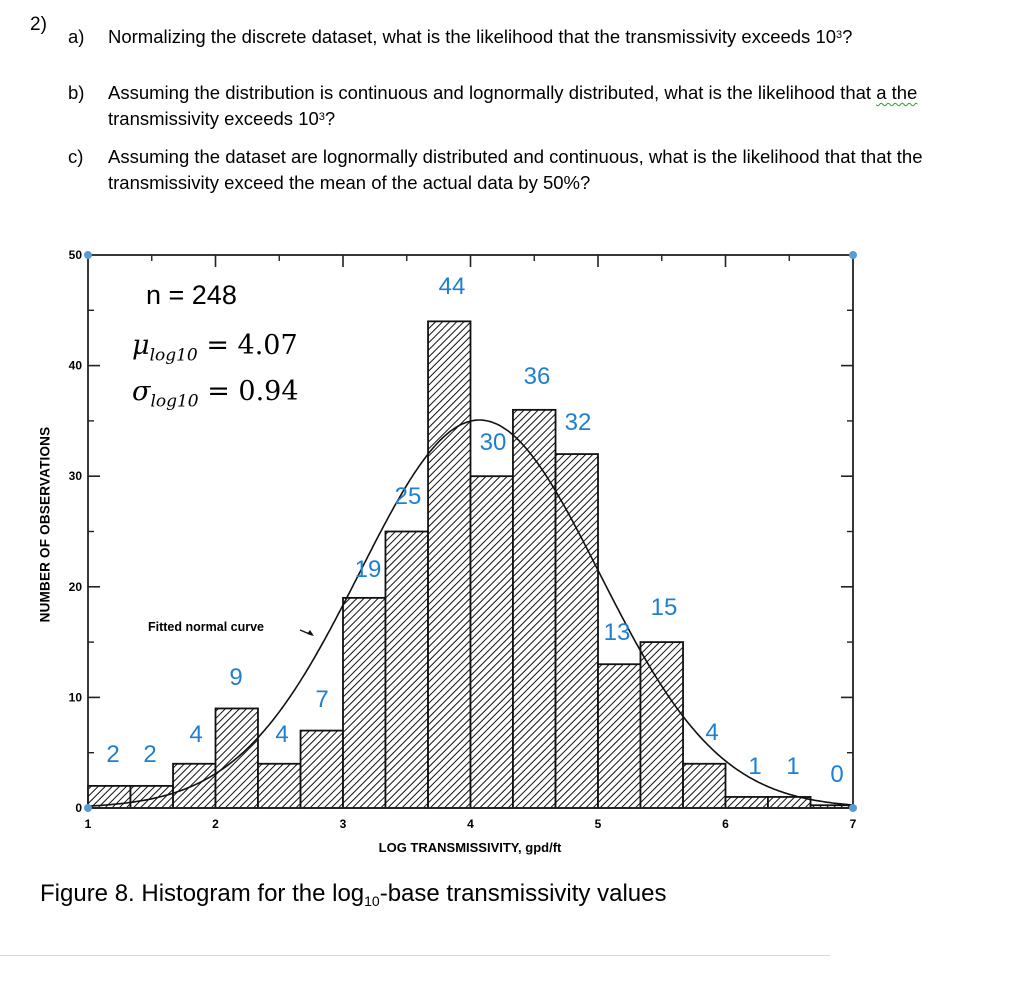 The image size is (1024, 983). What do you see at coordinates (847, 36) in the screenshot?
I see `part-a-tail: ?` at bounding box center [847, 36].